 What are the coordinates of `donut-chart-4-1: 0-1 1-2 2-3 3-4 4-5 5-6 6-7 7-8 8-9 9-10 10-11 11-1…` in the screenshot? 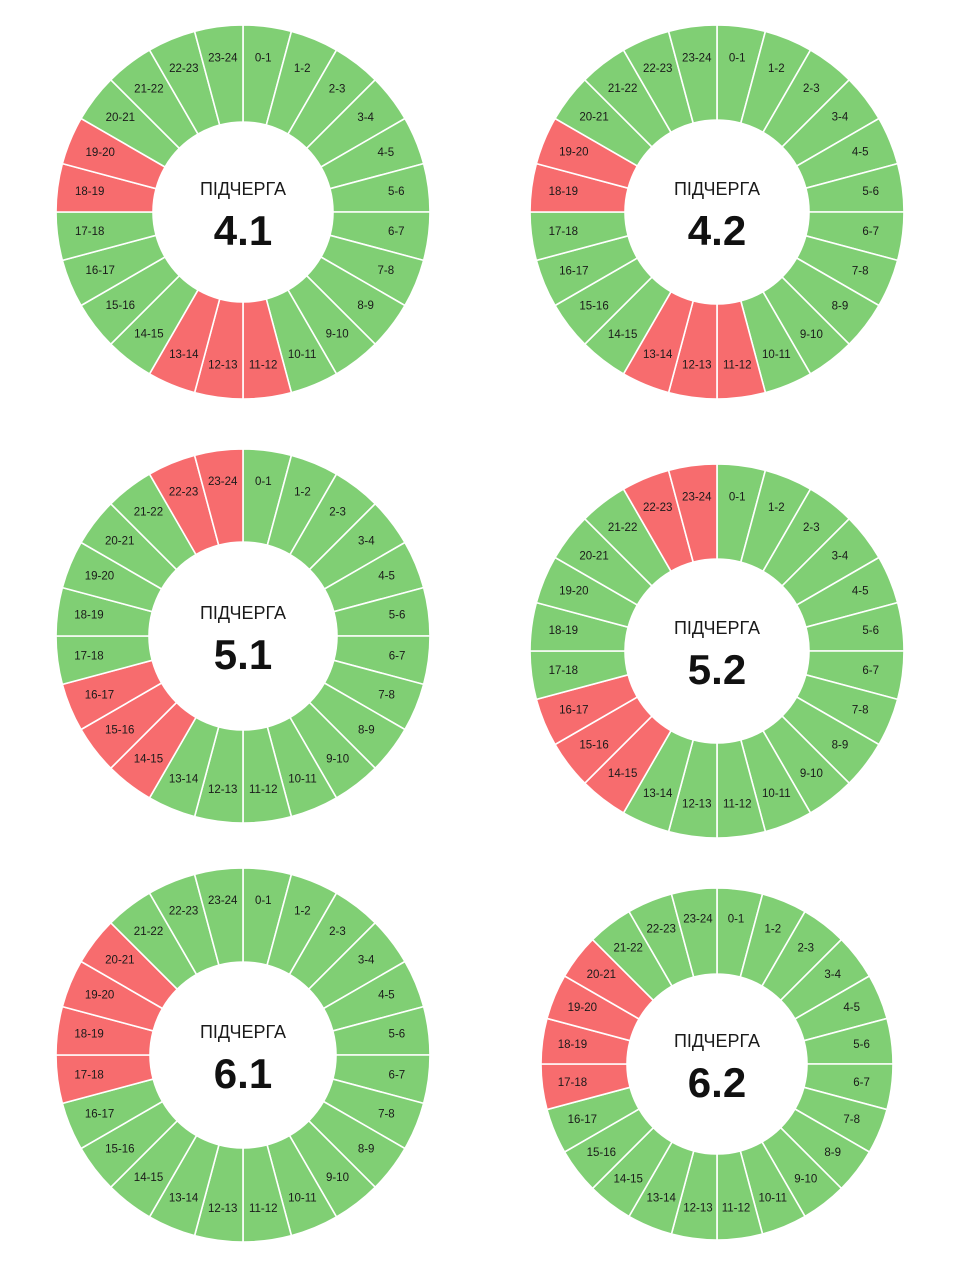 It's located at (243, 212).